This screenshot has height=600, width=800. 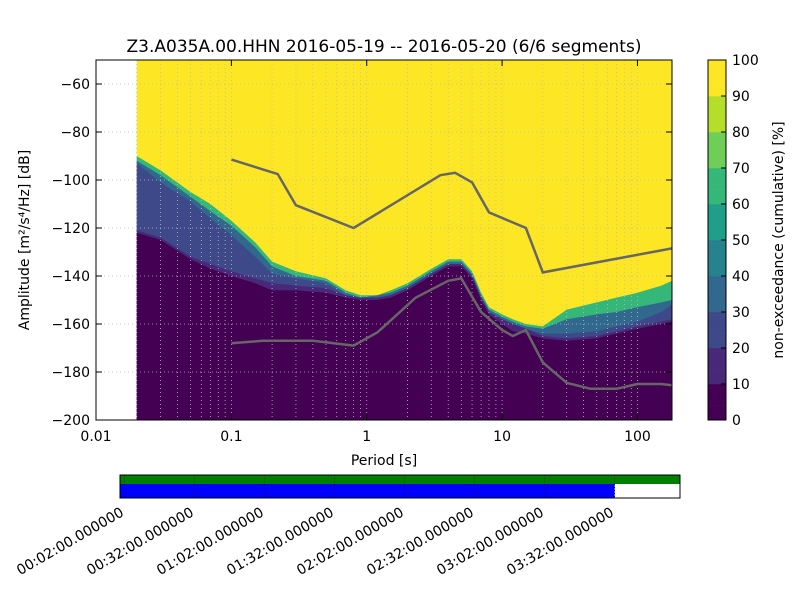 I want to click on colorbar-tick-label: 50, so click(x=741, y=241).